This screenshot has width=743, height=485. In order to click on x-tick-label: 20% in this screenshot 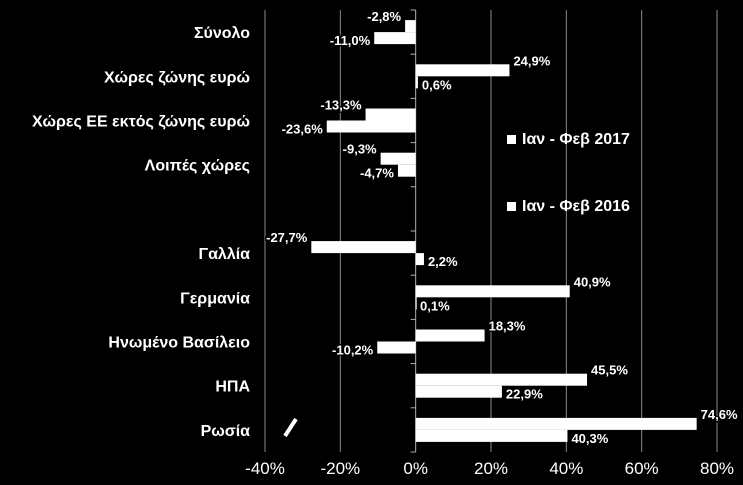, I will do `click(491, 468)`.